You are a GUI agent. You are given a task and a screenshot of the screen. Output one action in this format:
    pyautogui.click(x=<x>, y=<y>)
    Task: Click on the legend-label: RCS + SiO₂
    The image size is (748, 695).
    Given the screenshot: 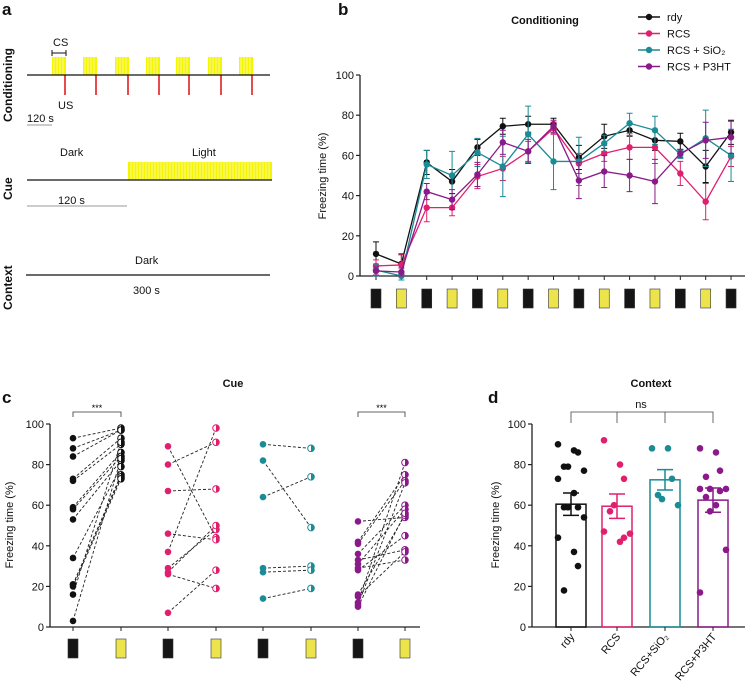 What is the action you would take?
    pyautogui.click(x=696, y=51)
    